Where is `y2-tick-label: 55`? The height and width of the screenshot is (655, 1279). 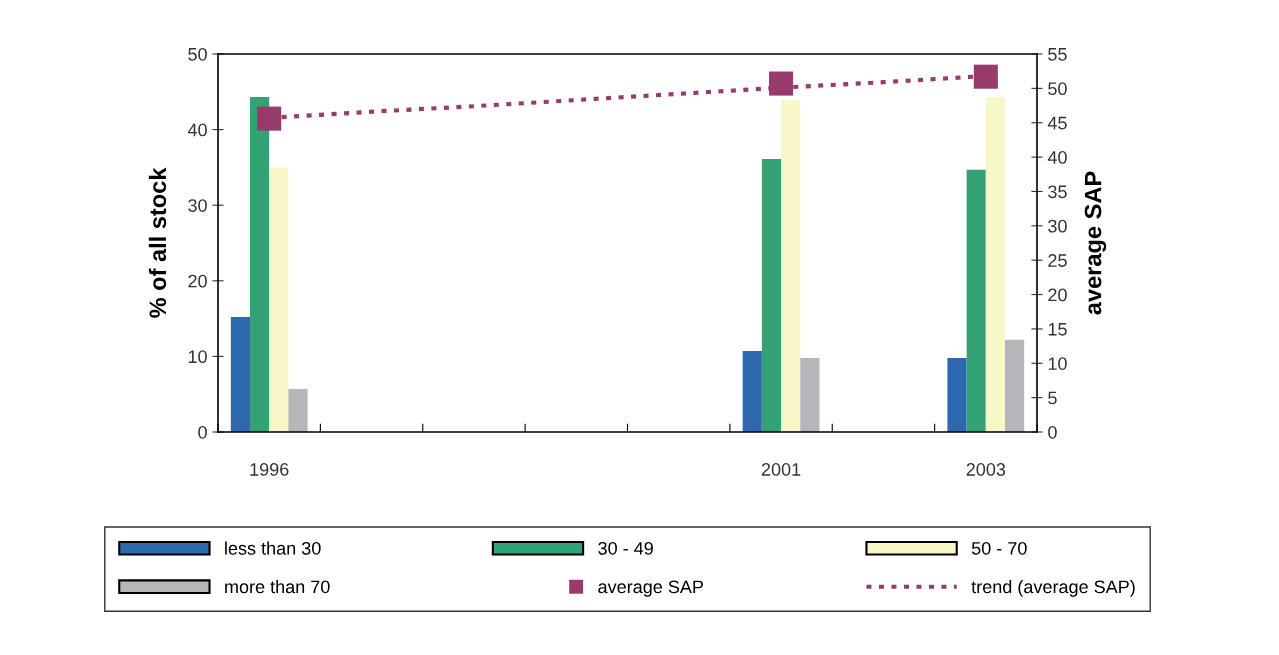 y2-tick-label: 55 is located at coordinates (1057, 54).